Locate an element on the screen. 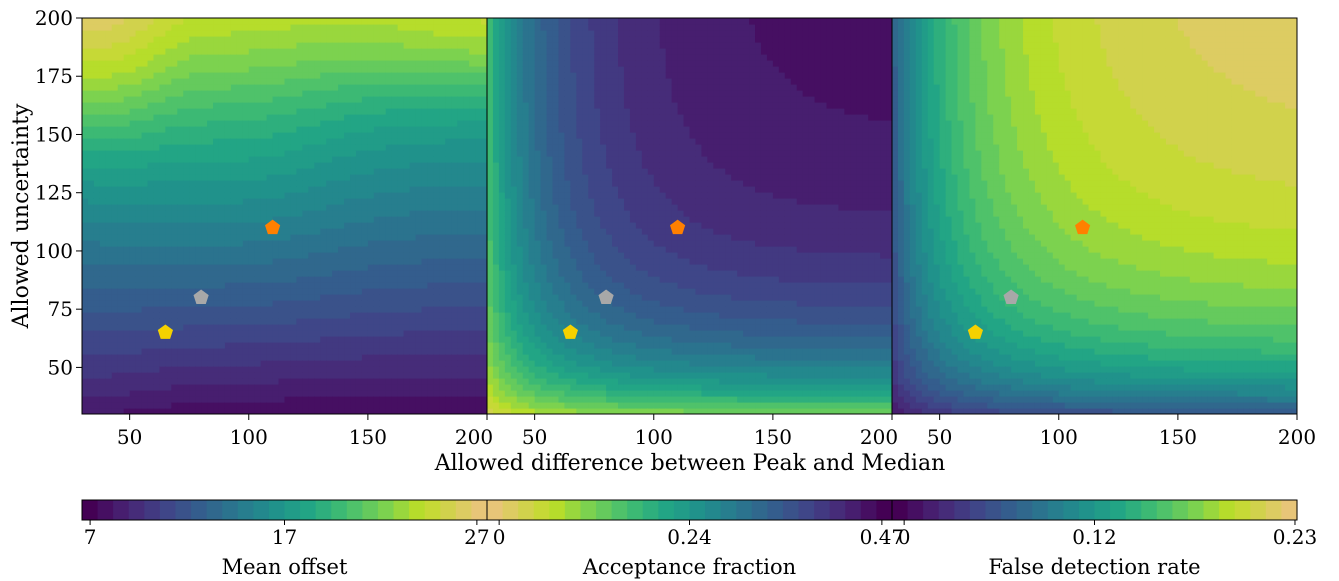 This screenshot has height=581, width=1339. colorbar-tick-label: 17 is located at coordinates (284, 537).